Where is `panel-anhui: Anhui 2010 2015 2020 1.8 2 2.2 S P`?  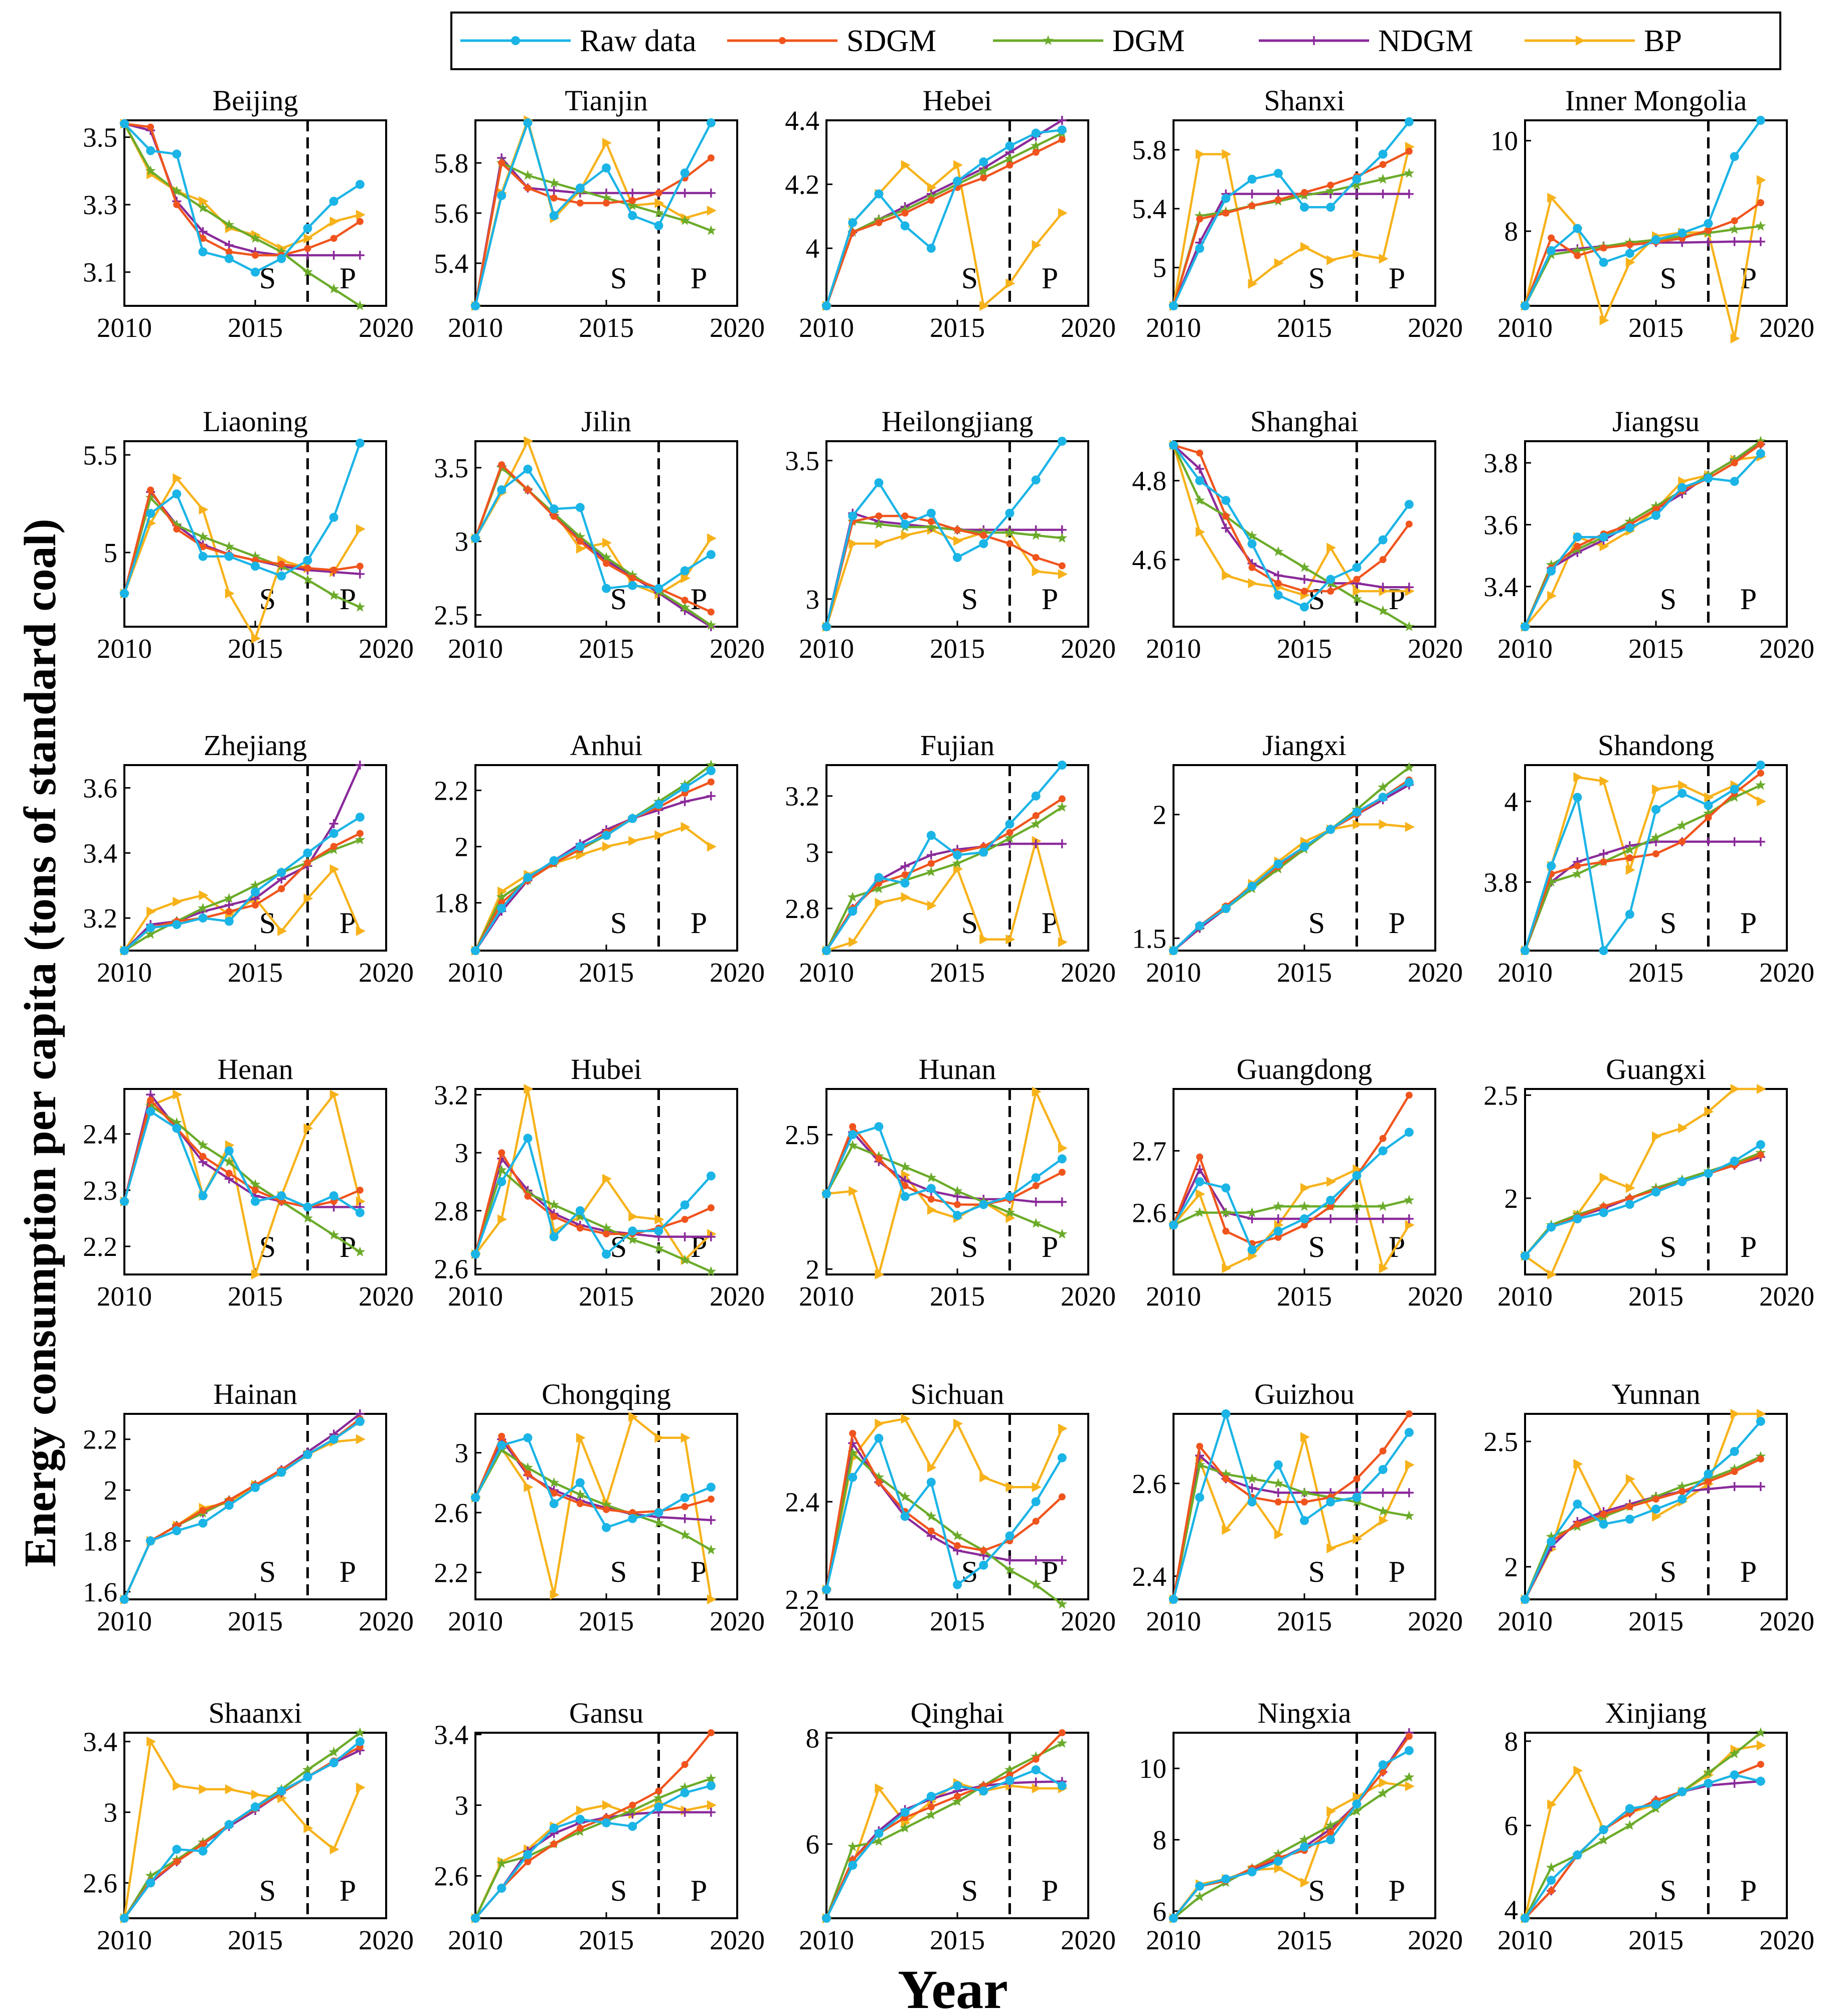
panel-anhui: Anhui 2010 2015 2020 1.8 2 2.2 S P is located at coordinates (599, 858).